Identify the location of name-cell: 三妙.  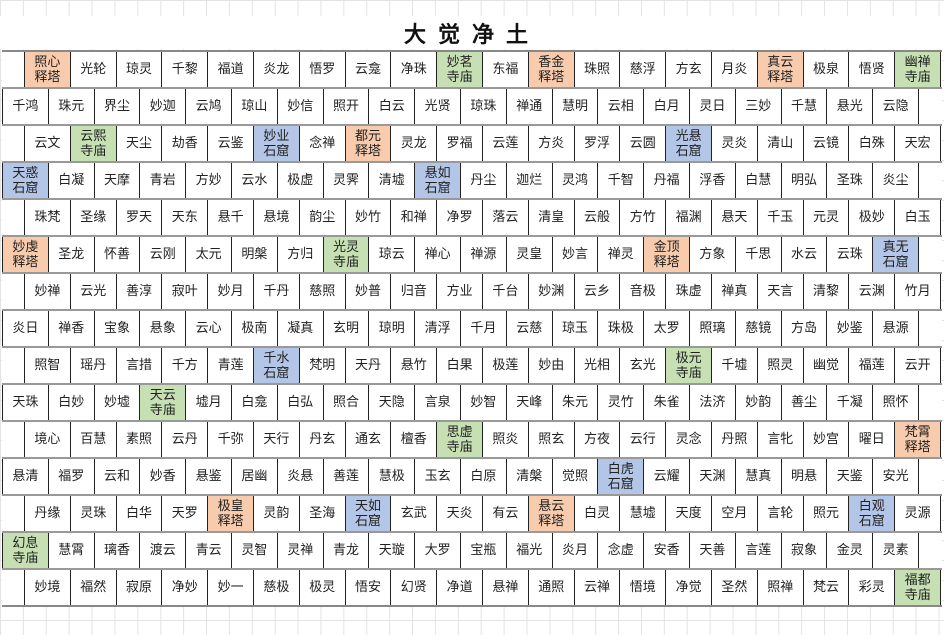
(757, 106).